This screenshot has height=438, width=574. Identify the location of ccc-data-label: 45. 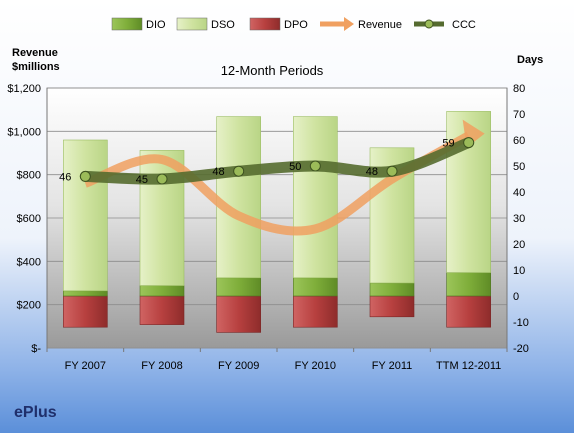
(142, 180).